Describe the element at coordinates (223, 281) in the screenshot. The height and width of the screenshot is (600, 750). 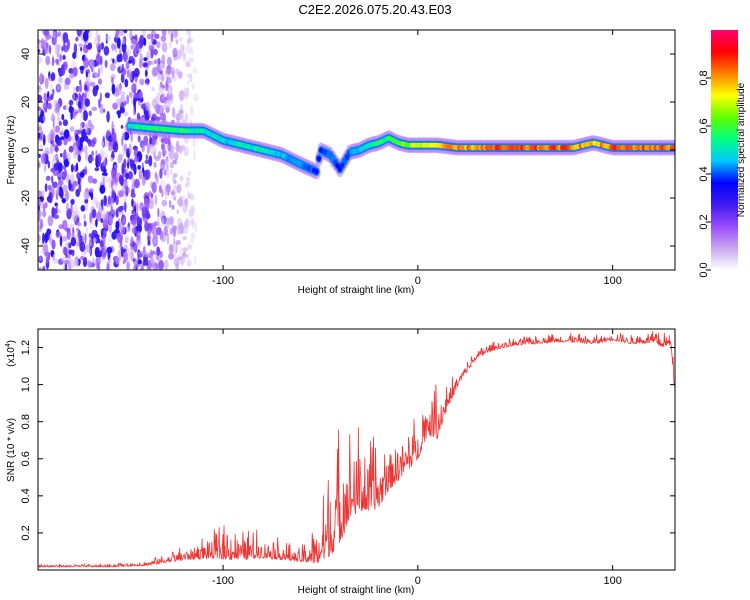
I see `spectrogram-x-tick-label: -100` at that location.